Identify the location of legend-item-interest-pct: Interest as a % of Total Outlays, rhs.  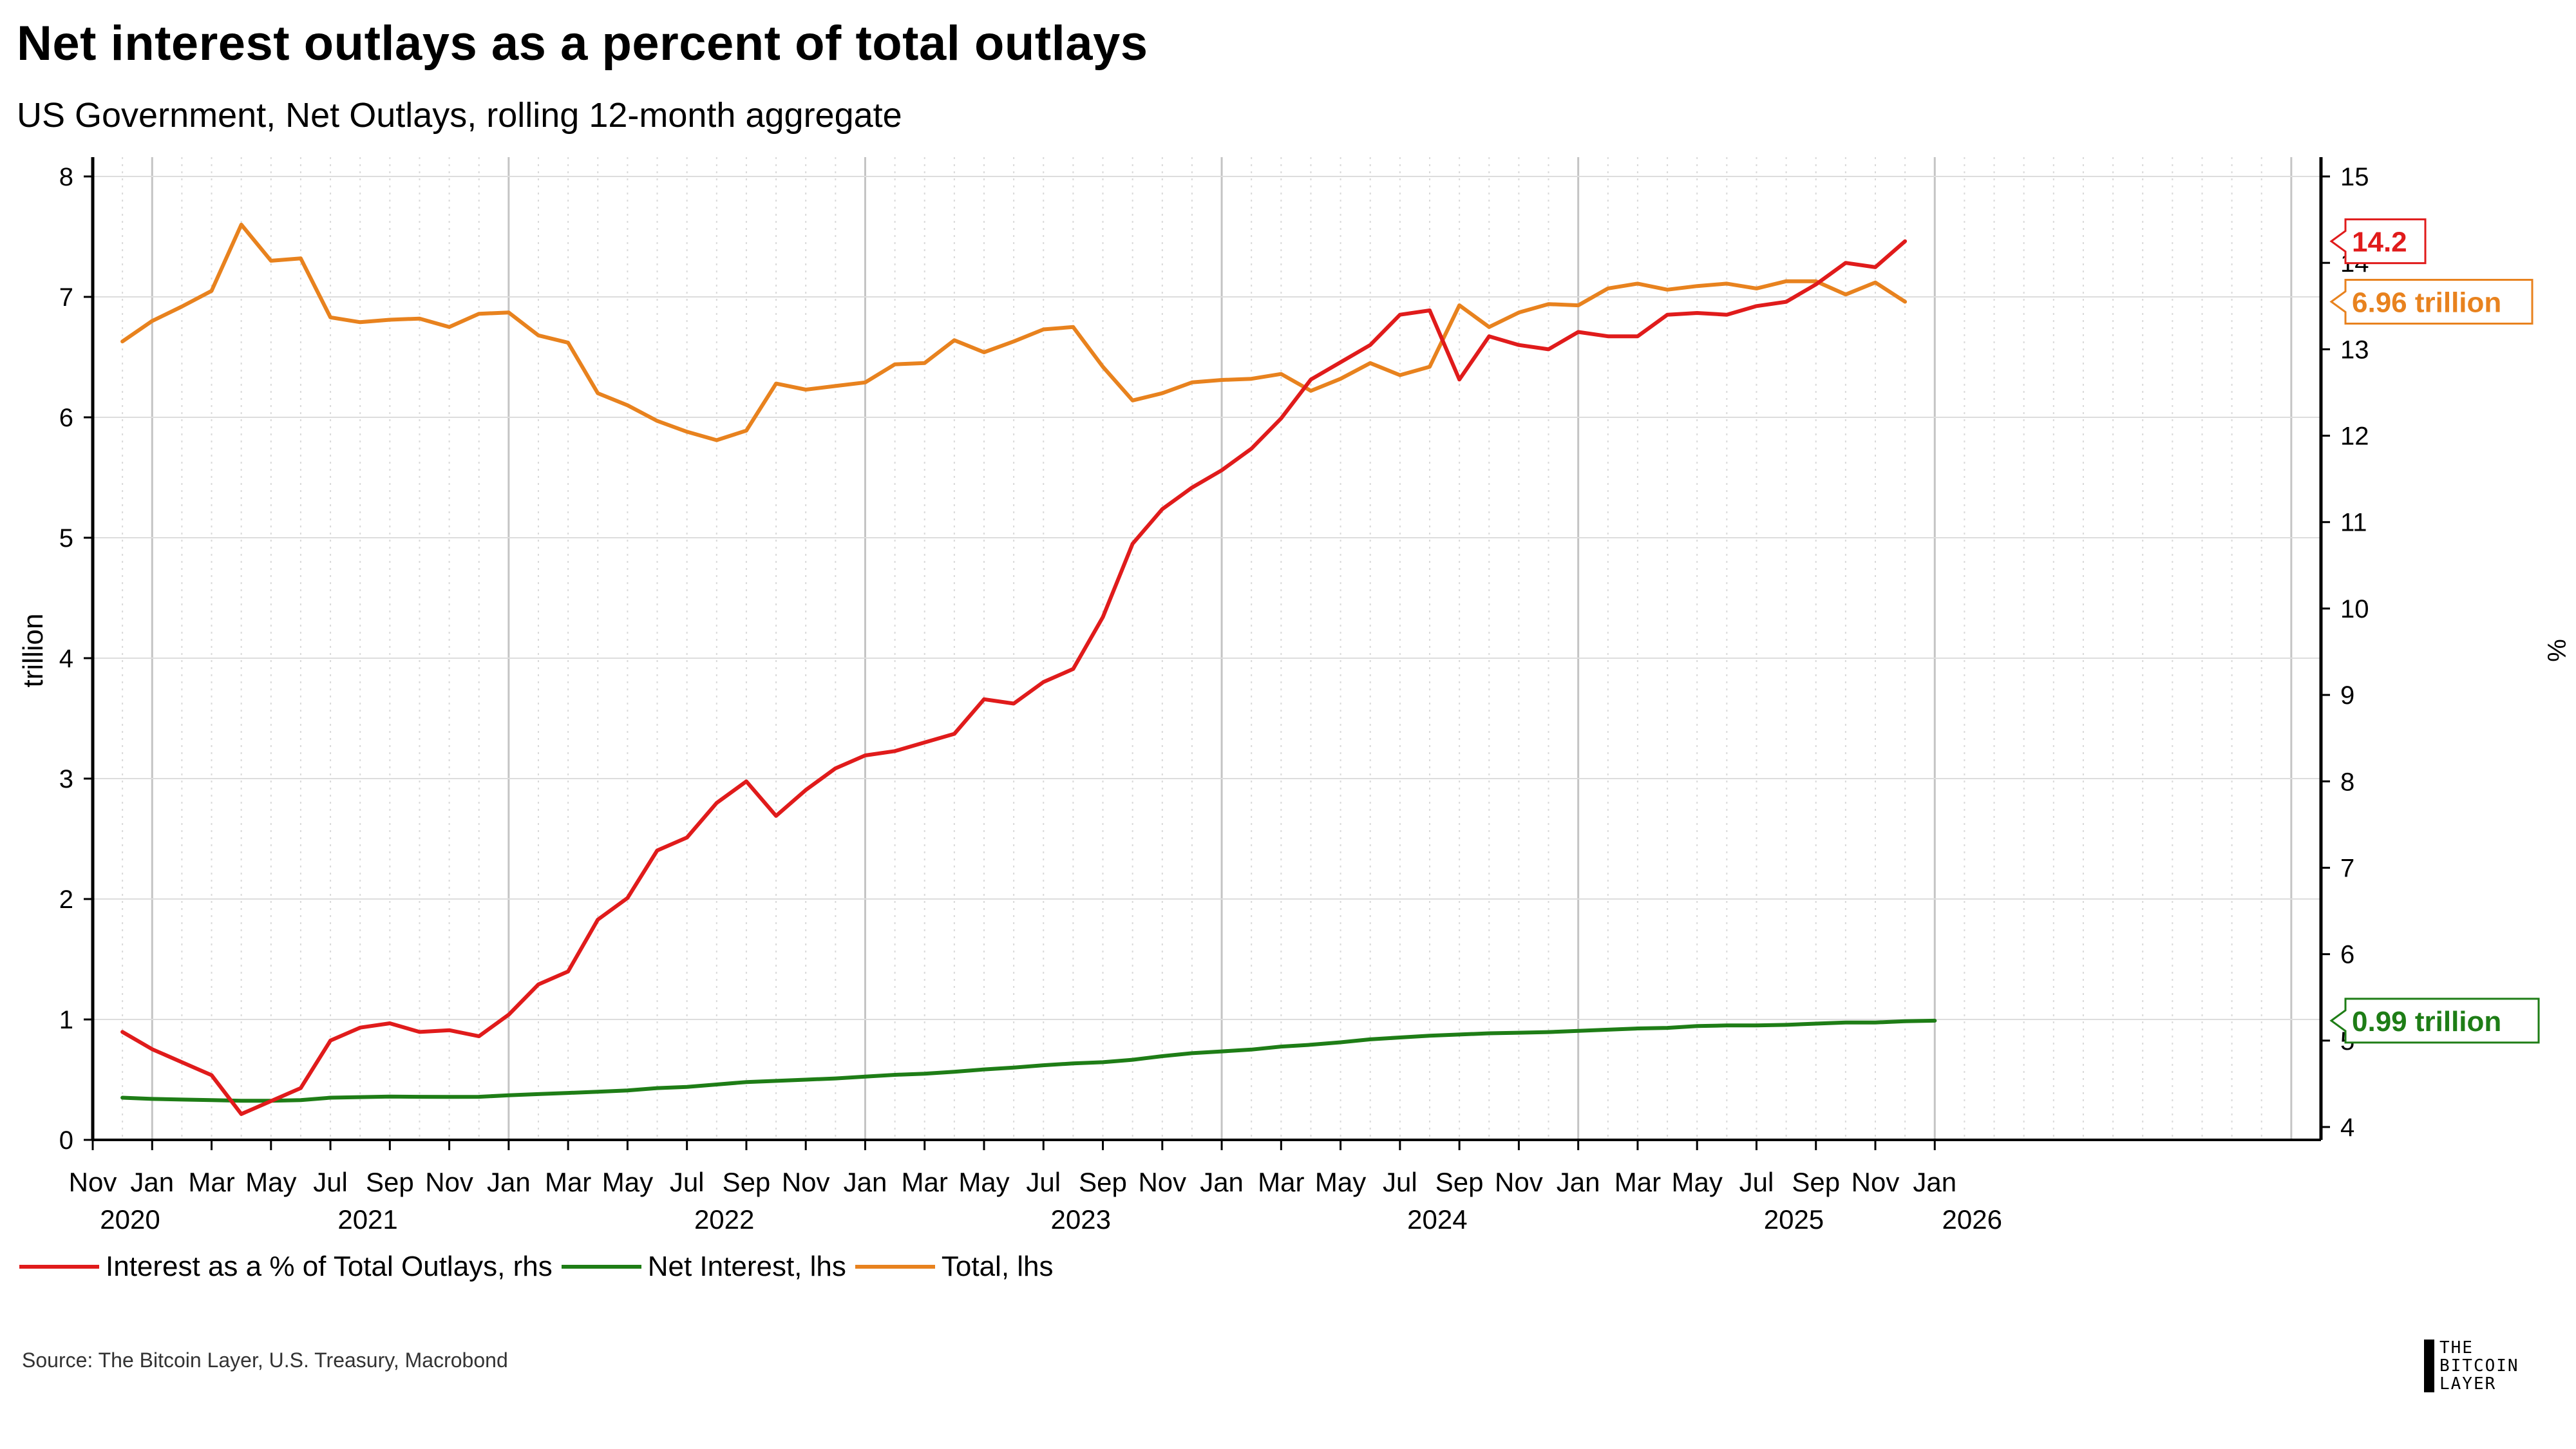
(286, 1267).